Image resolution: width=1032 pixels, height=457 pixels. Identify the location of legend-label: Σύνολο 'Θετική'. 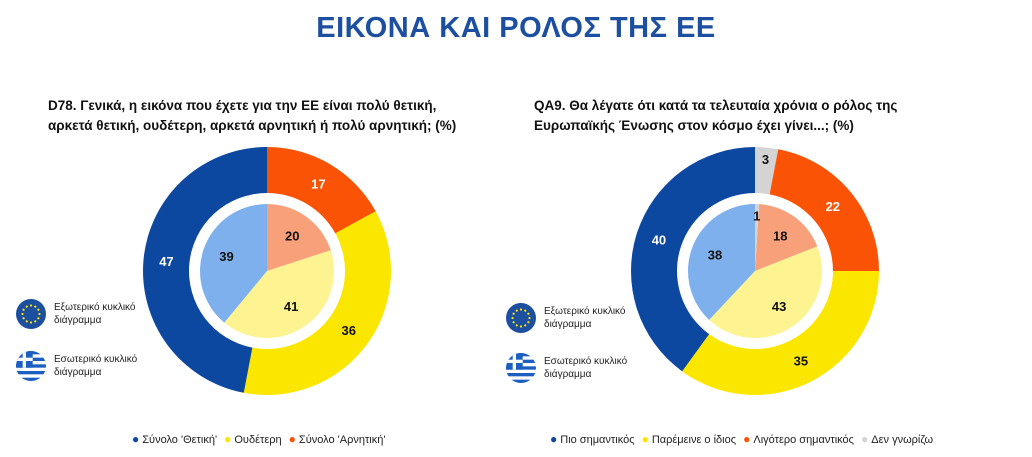
(180, 440).